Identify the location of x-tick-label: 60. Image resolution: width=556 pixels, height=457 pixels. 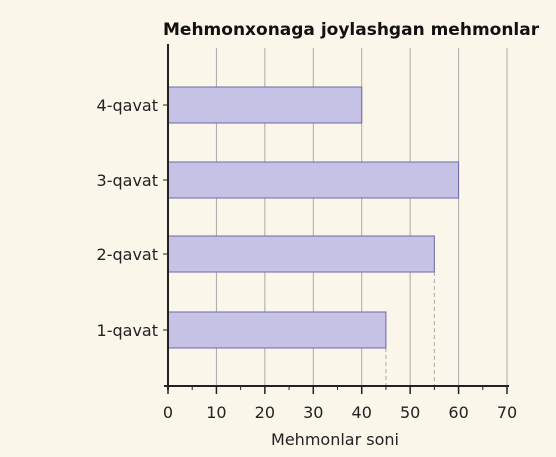
(458, 412).